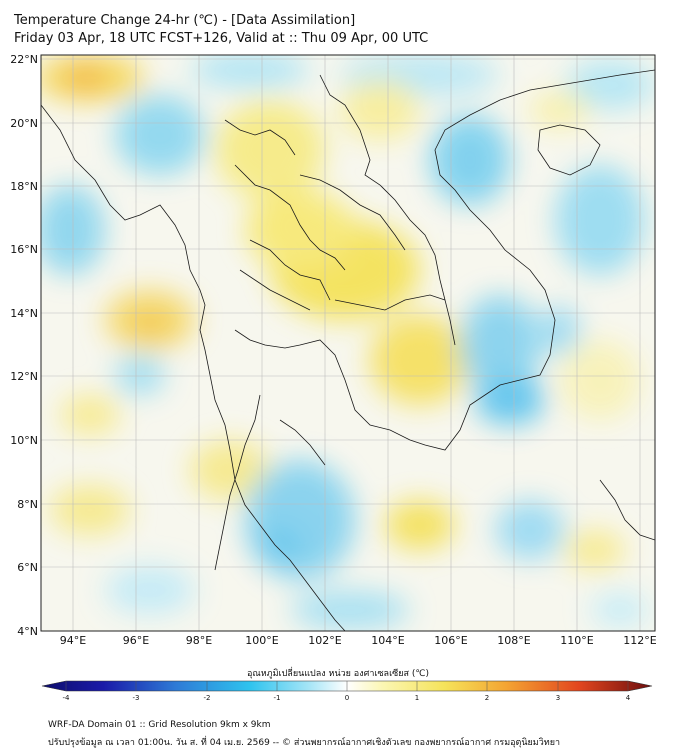 This screenshot has height=756, width=676. What do you see at coordinates (639, 640) in the screenshot?
I see `lon-label: 112°E` at bounding box center [639, 640].